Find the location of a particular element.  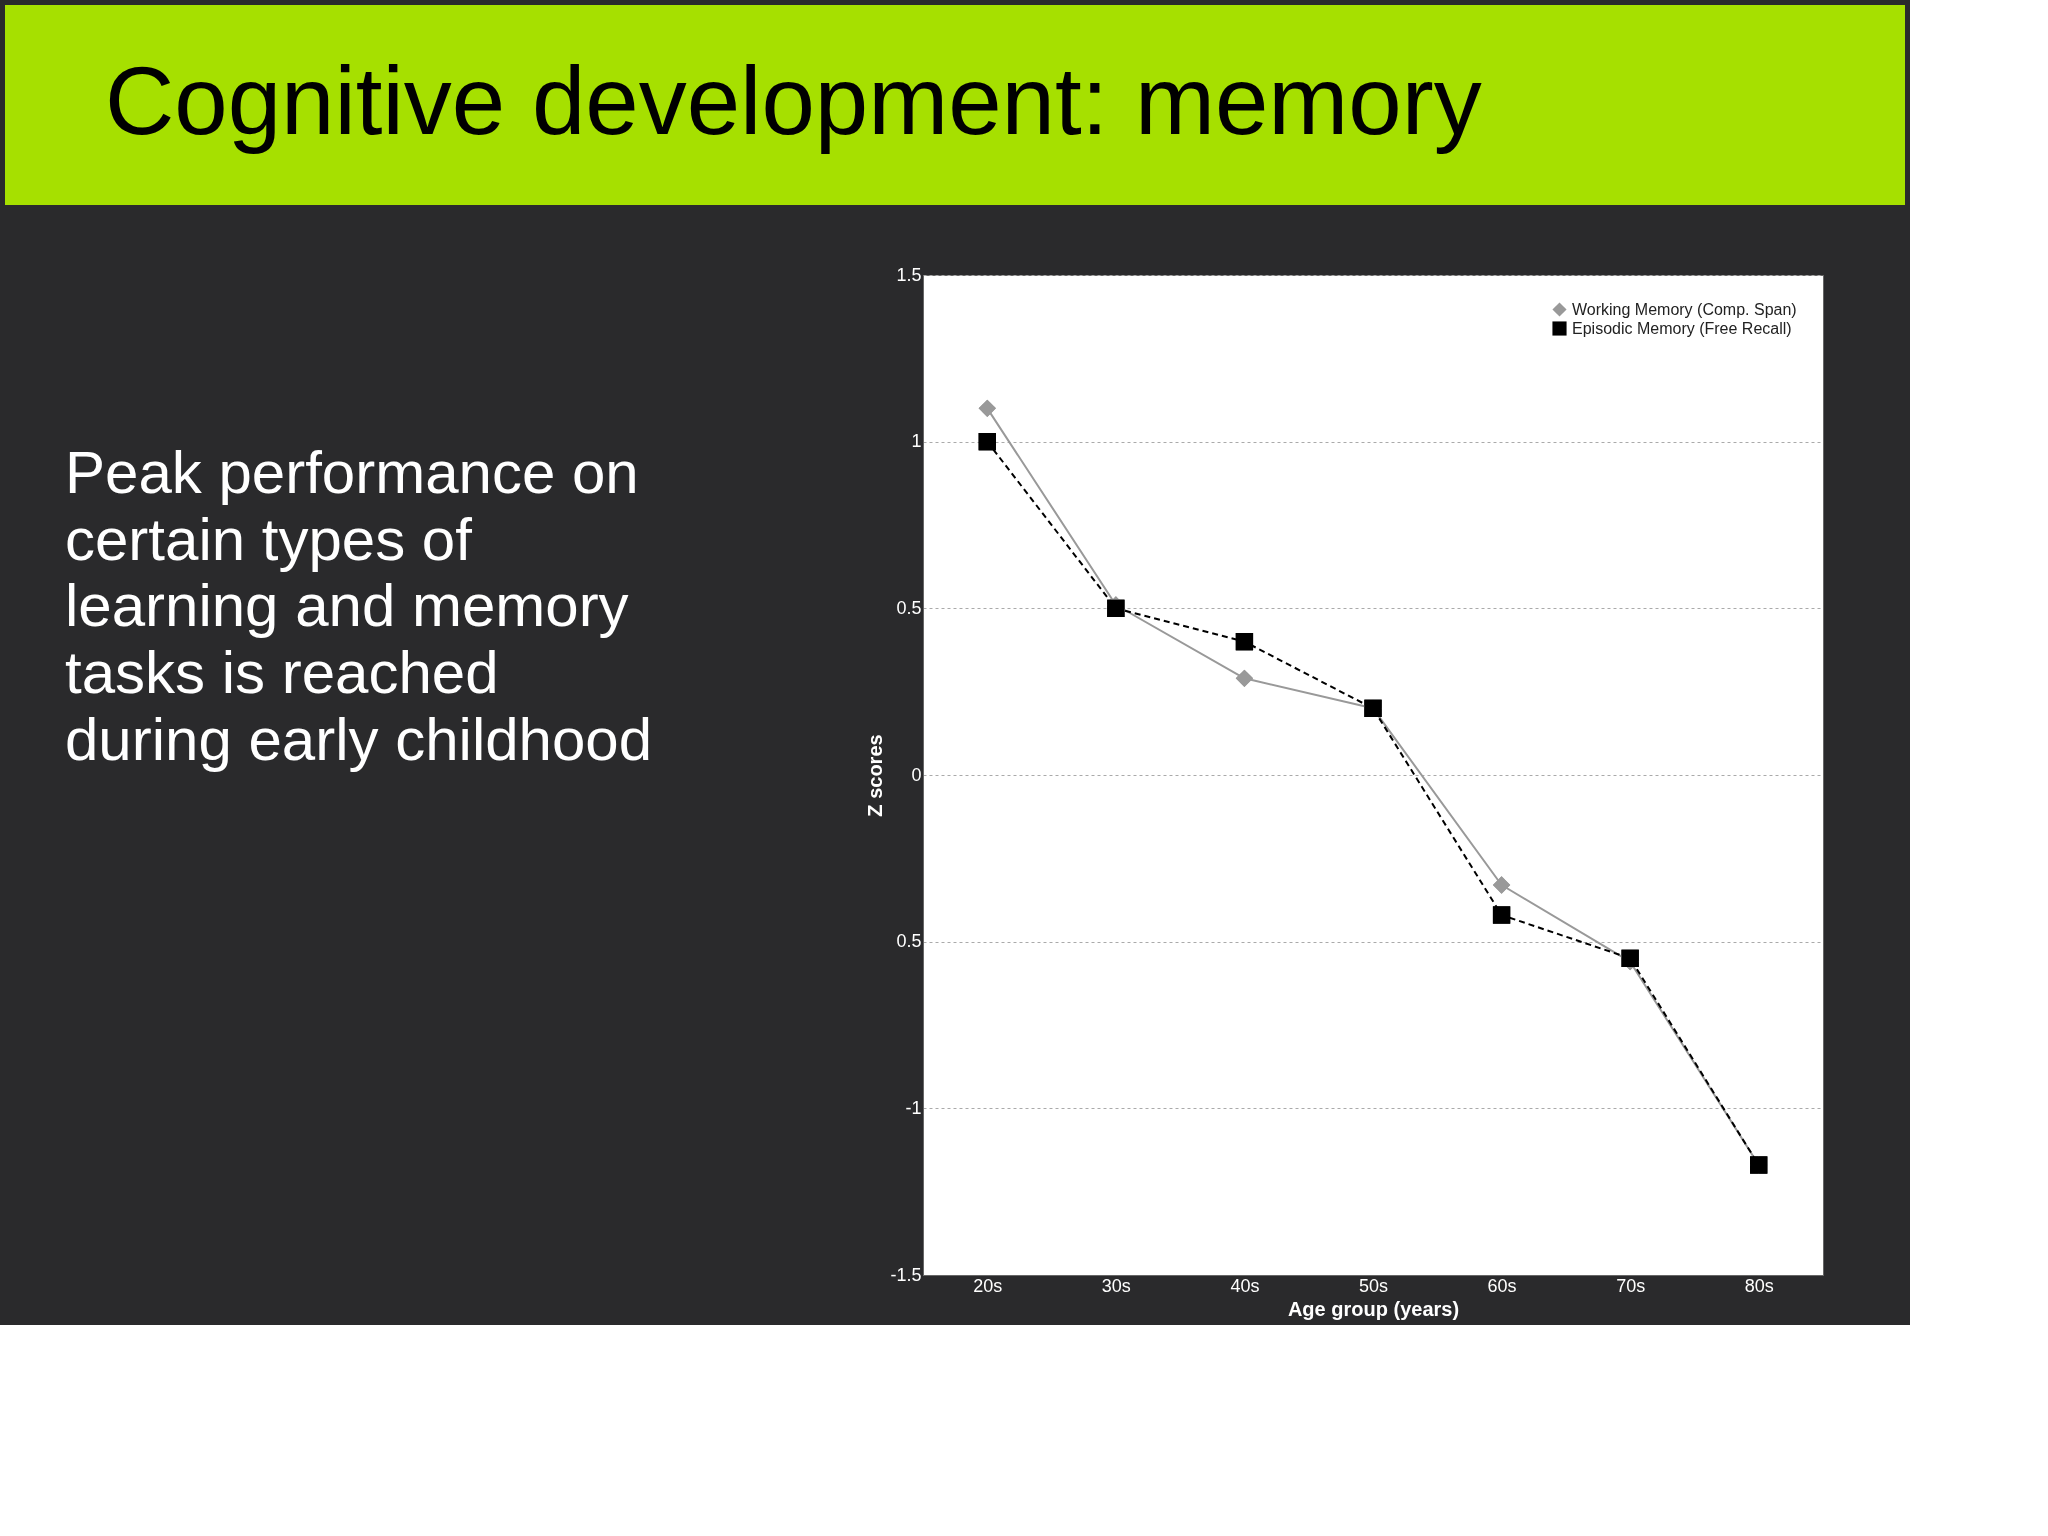

x-tick-label: 80s is located at coordinates (1759, 1285).